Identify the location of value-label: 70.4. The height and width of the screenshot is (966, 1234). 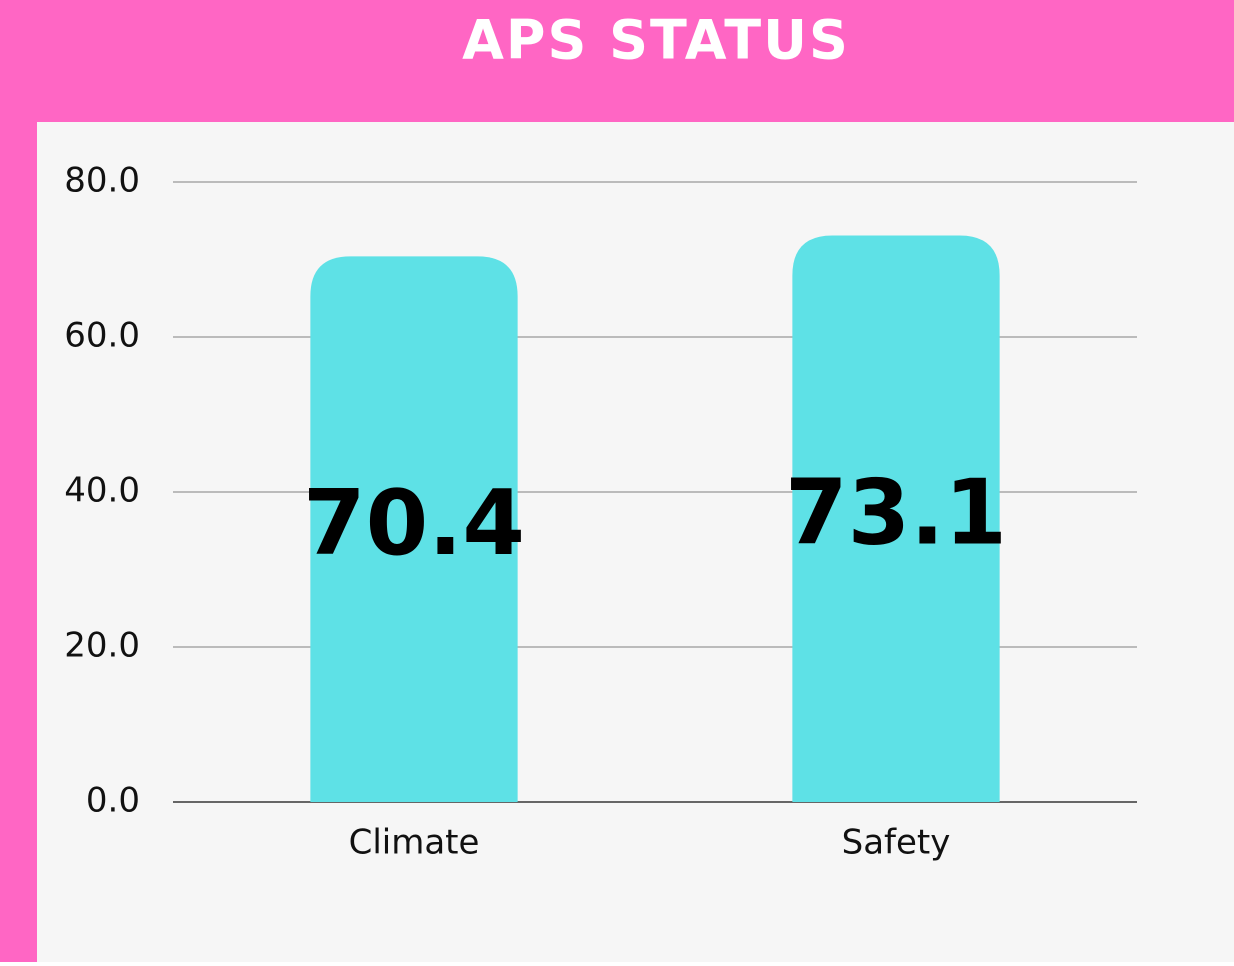
(414, 523).